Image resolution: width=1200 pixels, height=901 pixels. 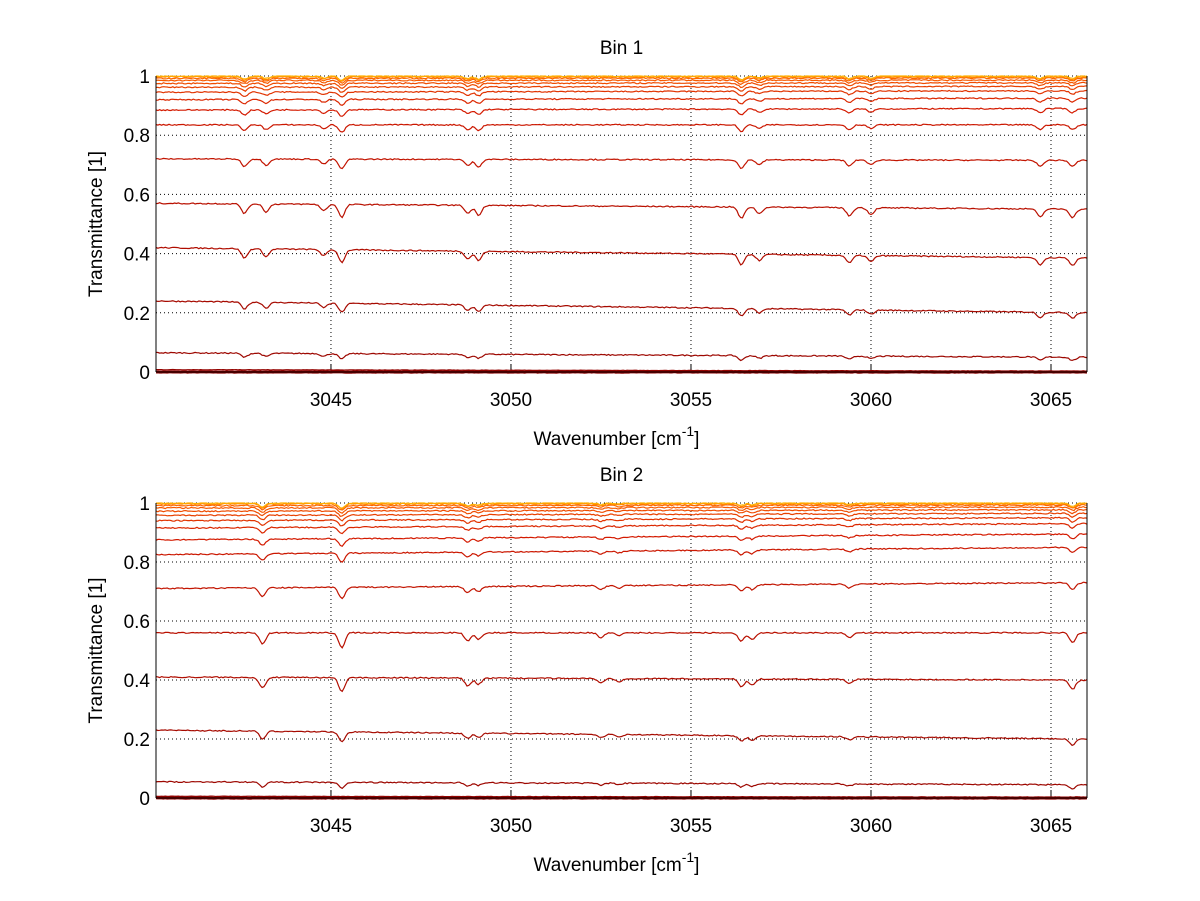 I want to click on chart-title: Bin 1, so click(x=621, y=48).